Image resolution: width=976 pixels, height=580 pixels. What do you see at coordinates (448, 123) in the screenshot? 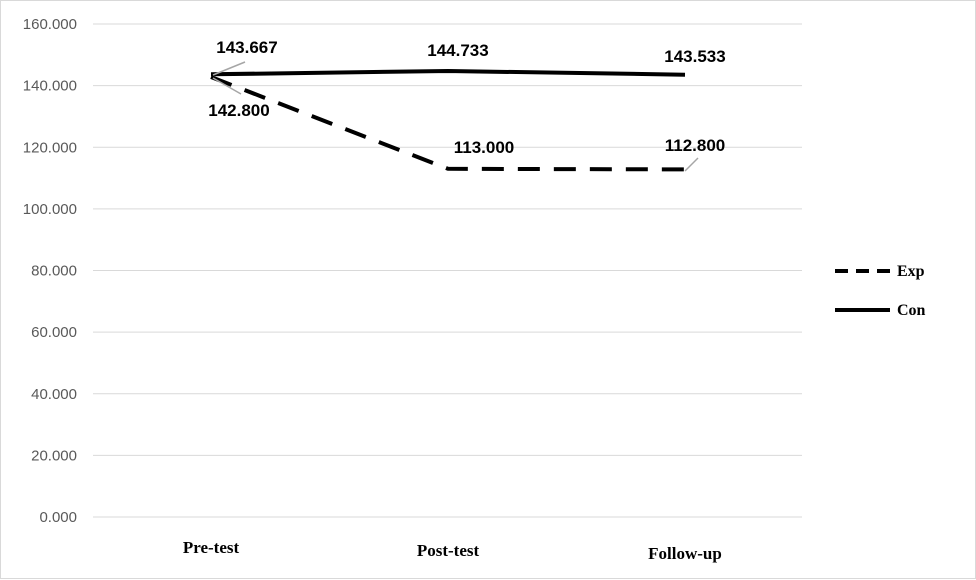
I see `series-line-exp` at bounding box center [448, 123].